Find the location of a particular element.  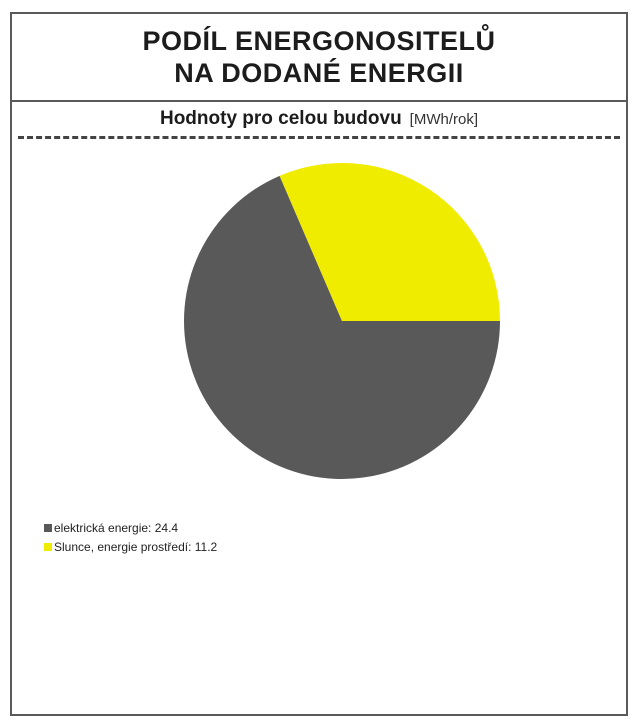

pie-slice-solar is located at coordinates (389, 241).